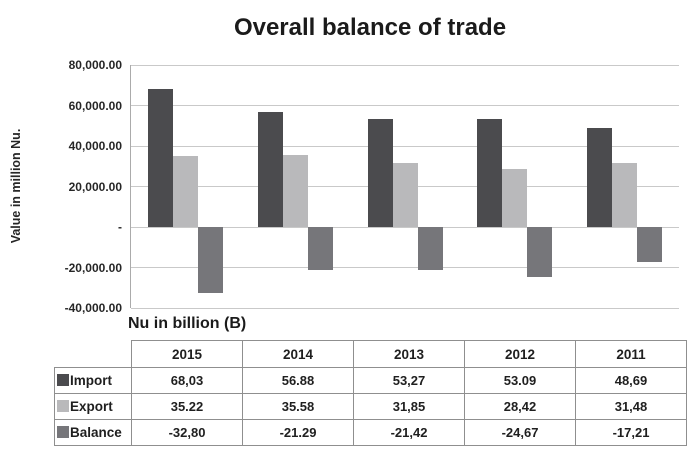 Image resolution: width=700 pixels, height=473 pixels. Describe the element at coordinates (380, 173) in the screenshot. I see `bar-import-2013` at that location.